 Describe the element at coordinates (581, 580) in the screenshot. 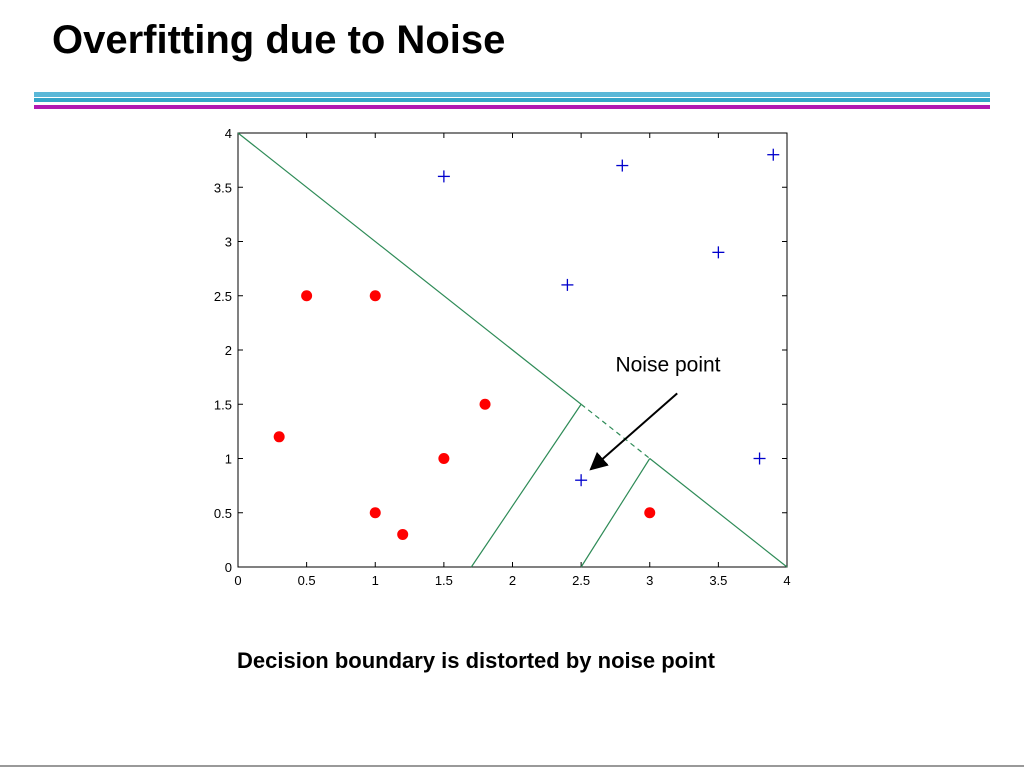

I see `x-tick-label: 2.5` at that location.